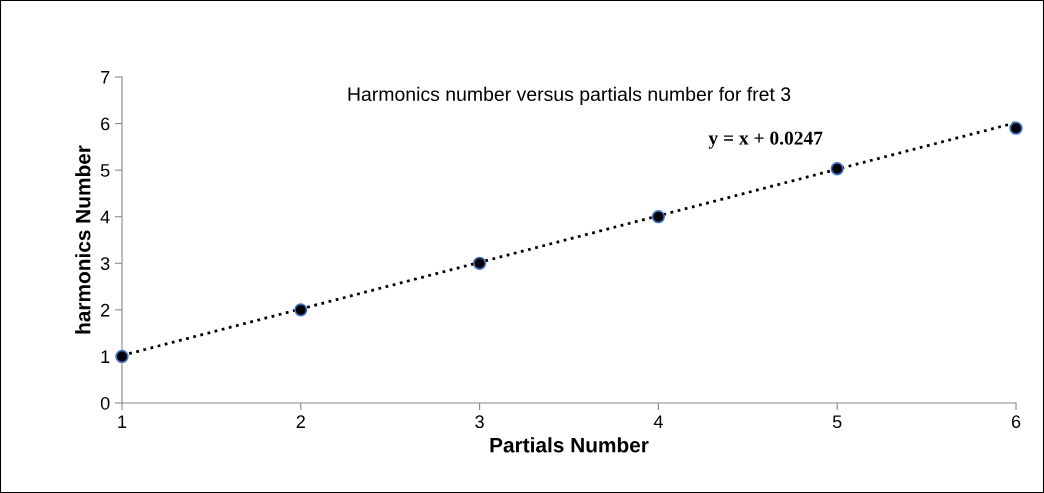  Describe the element at coordinates (1016, 422) in the screenshot. I see `x-tick-label: 6` at that location.